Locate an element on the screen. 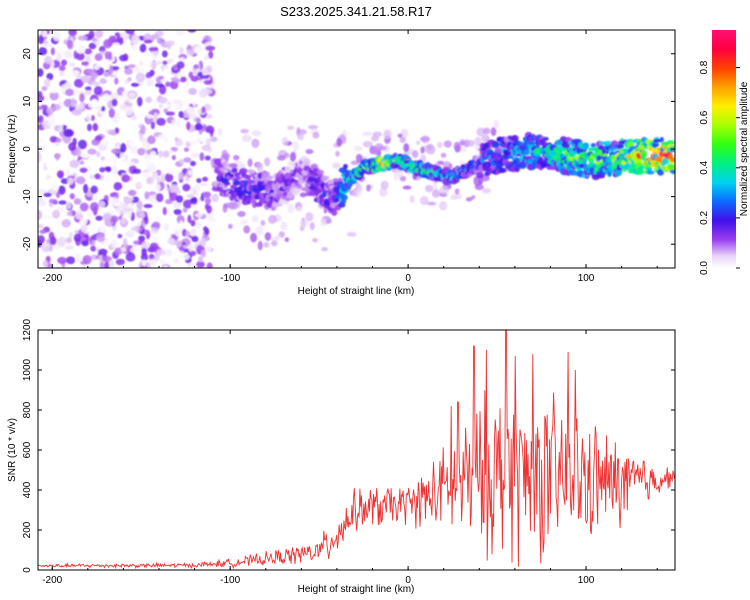 This screenshot has height=600, width=750. y-tick-label: -20 is located at coordinates (27, 244).